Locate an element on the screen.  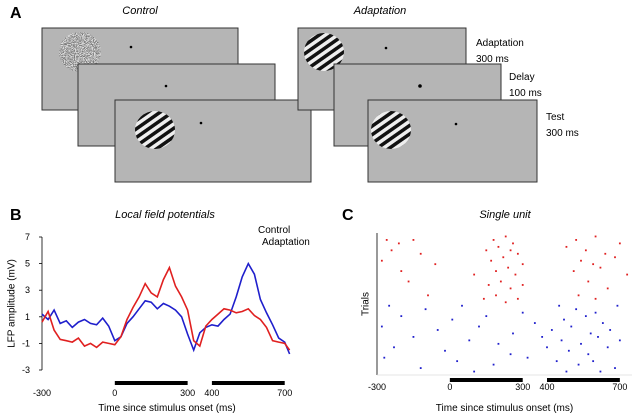
y-tick-label: 1 is located at coordinates (27, 317).